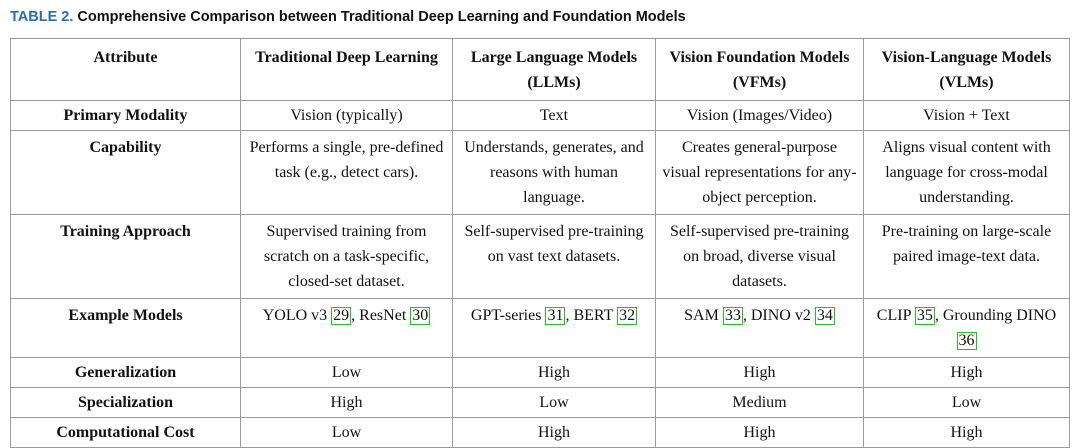  I want to click on table-row-computational-cost: Computational Cost Low High High High, so click(540, 432).